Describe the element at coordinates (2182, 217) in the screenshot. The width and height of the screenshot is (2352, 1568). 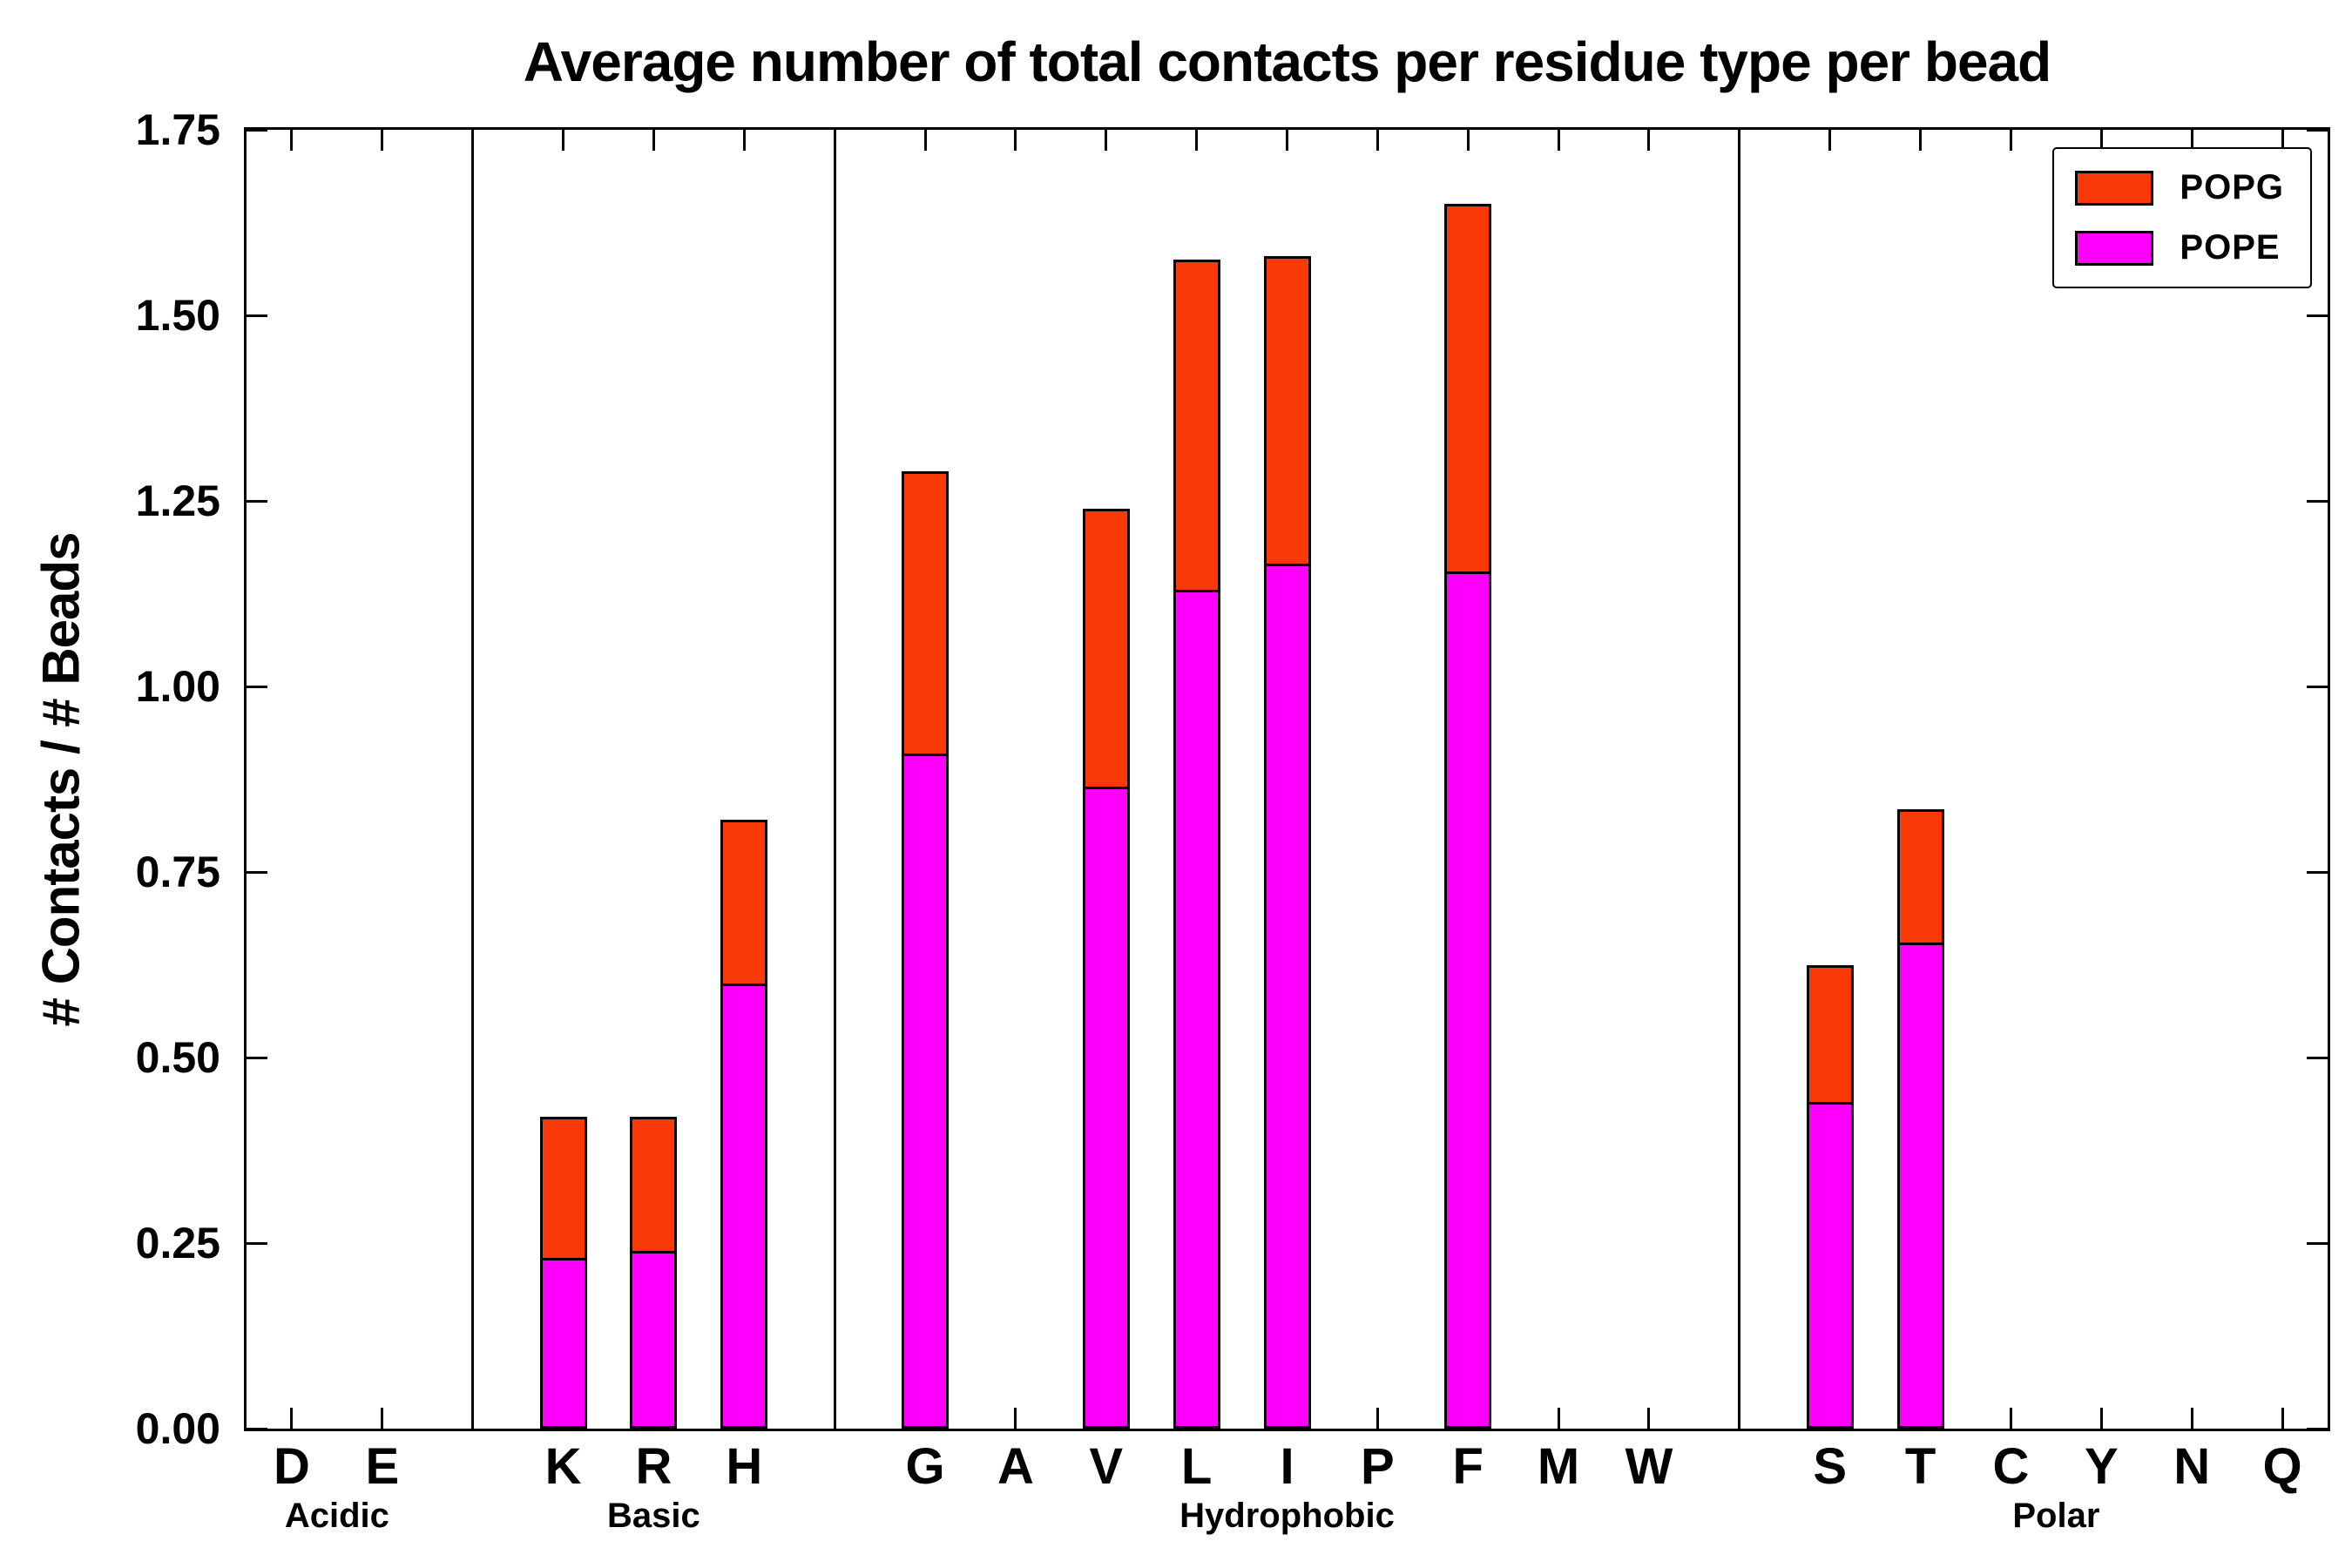
I see `legend: POPG POPE` at that location.